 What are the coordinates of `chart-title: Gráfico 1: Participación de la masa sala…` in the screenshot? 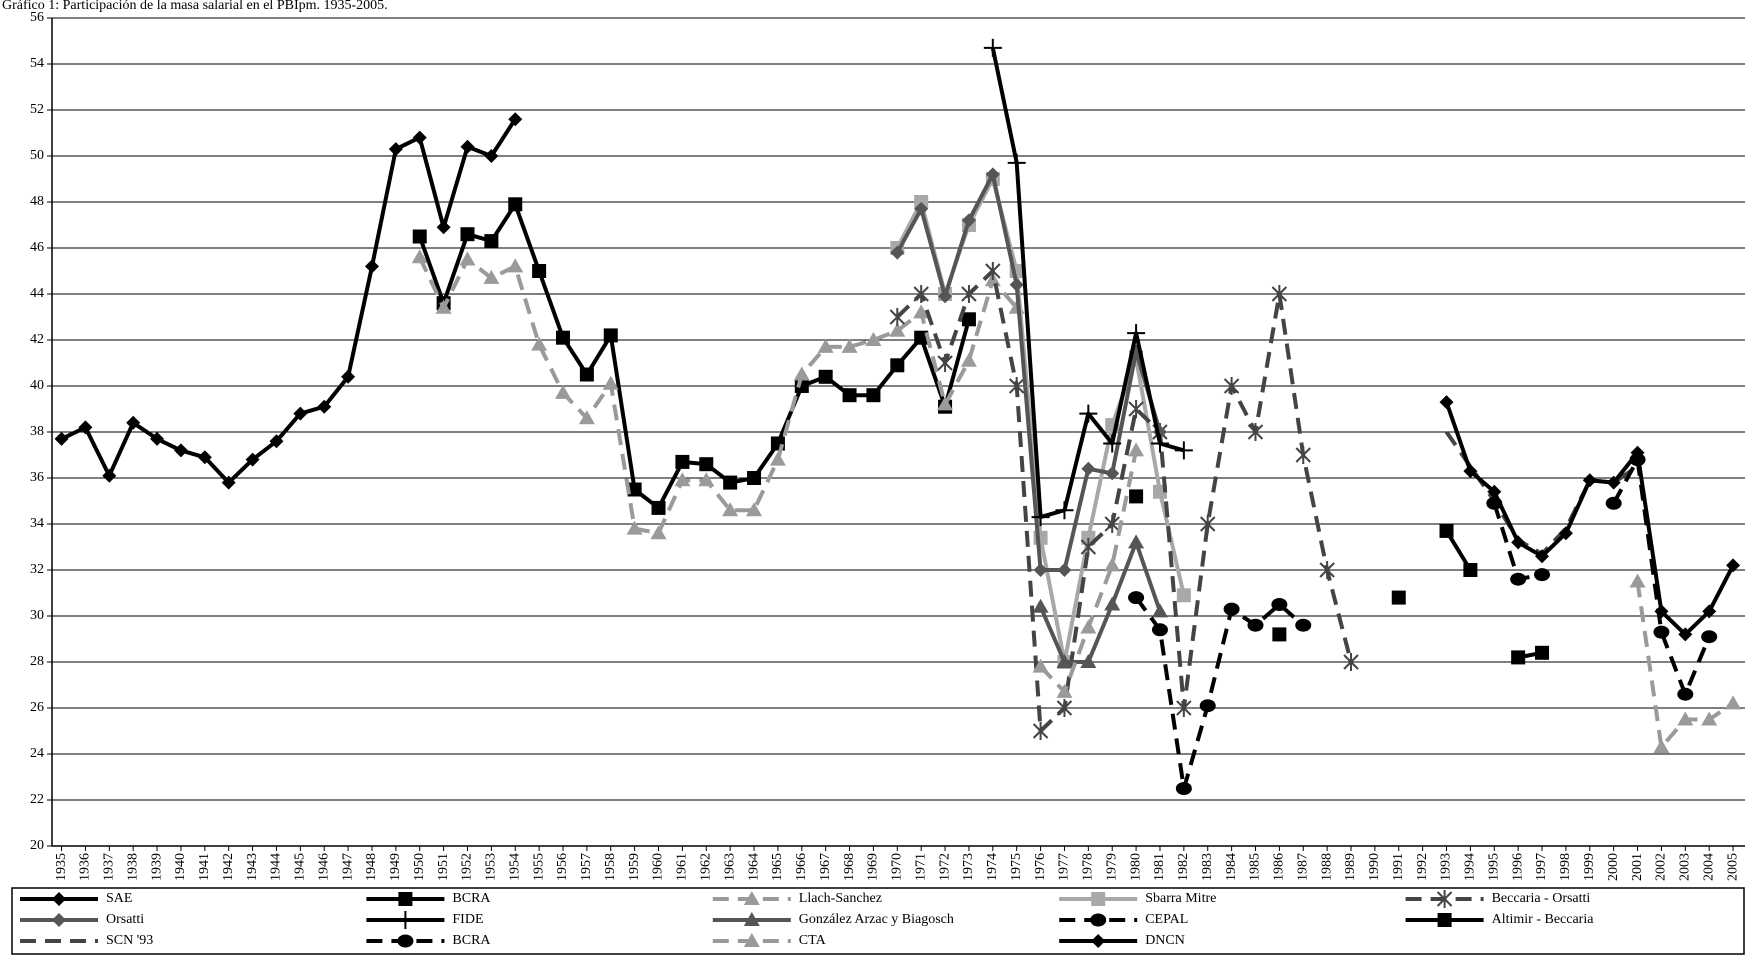 It's located at (195, 6).